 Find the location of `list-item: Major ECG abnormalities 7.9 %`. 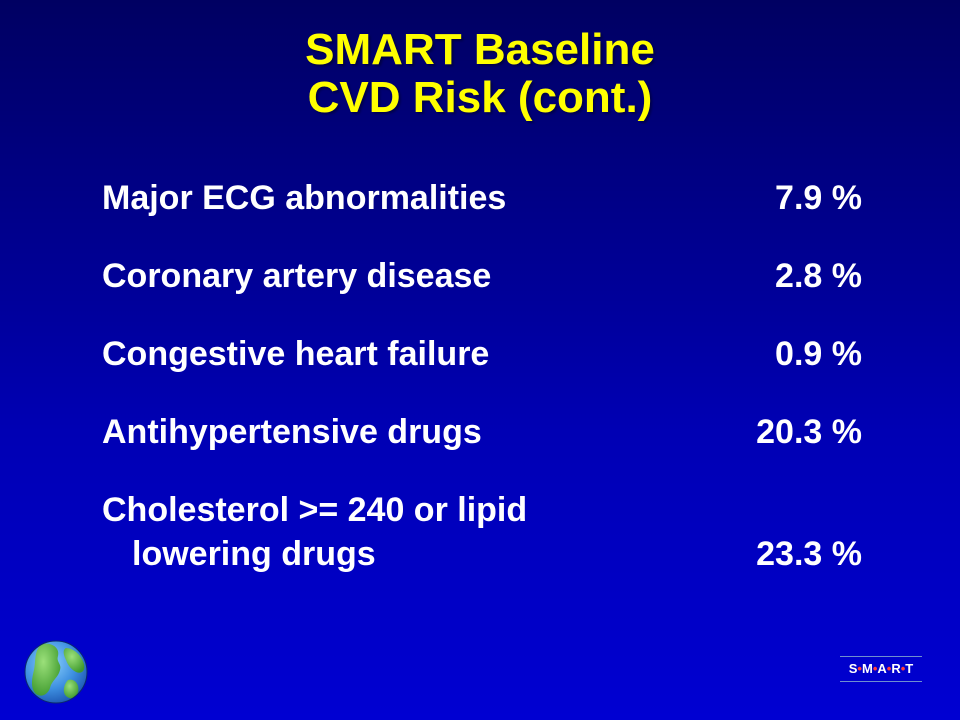

list-item: Major ECG abnormalities 7.9 % is located at coordinates (482, 215).